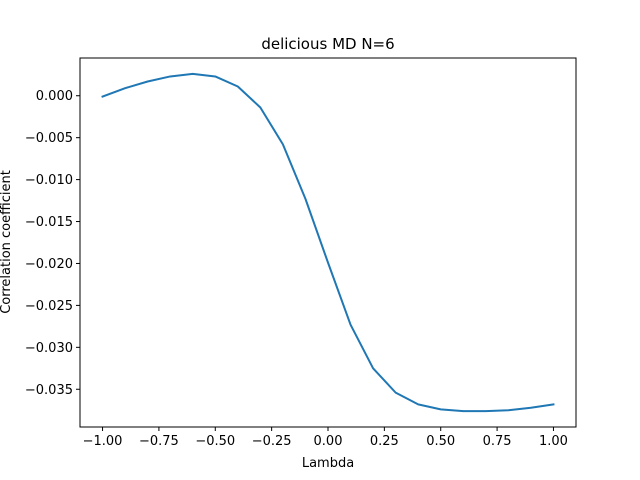 This screenshot has width=640, height=480. I want to click on y-tick-label: −0.005, so click(49, 138).